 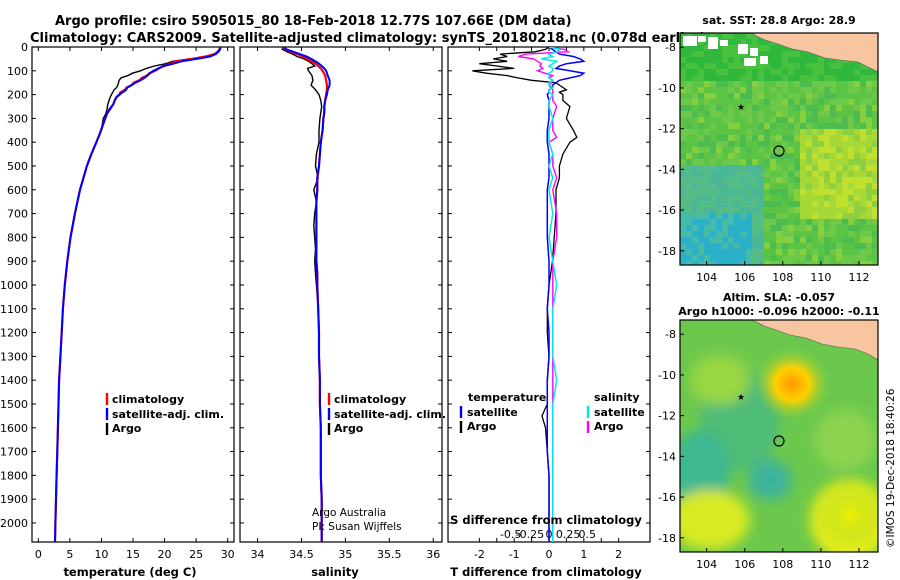 What do you see at coordinates (14, 452) in the screenshot?
I see `depth-tick-label: 1700` at bounding box center [14, 452].